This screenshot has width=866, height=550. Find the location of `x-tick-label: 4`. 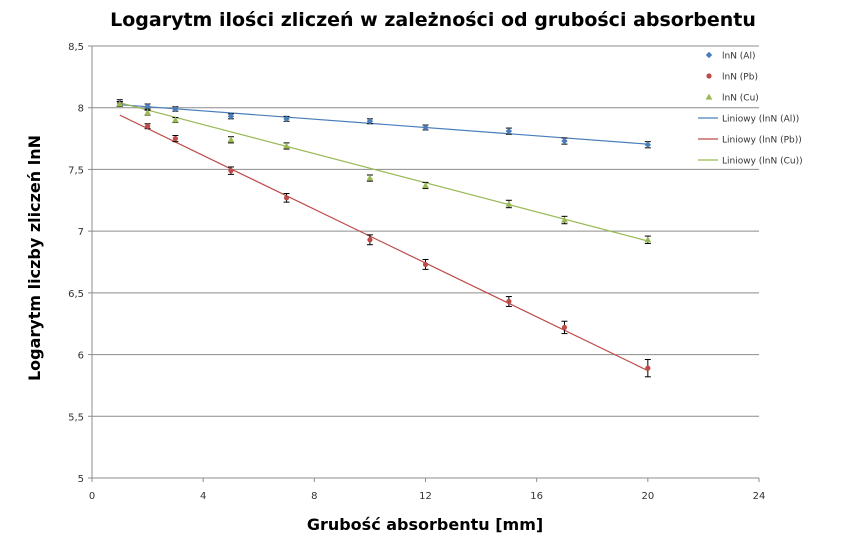

x-tick-label: 4 is located at coordinates (203, 496).